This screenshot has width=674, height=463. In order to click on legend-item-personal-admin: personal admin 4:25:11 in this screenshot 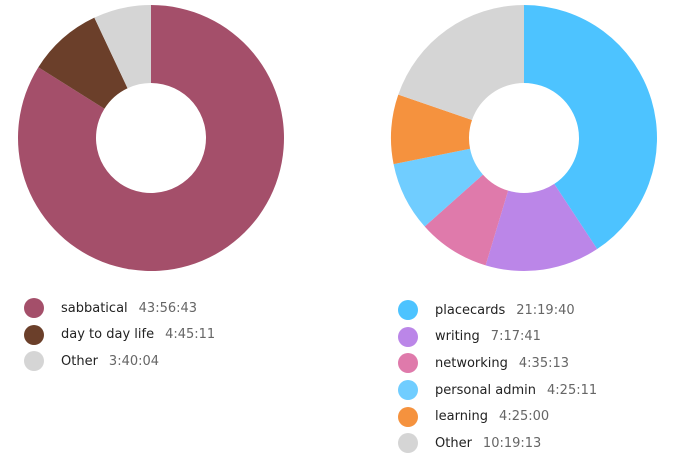, I will do `click(497, 390)`.